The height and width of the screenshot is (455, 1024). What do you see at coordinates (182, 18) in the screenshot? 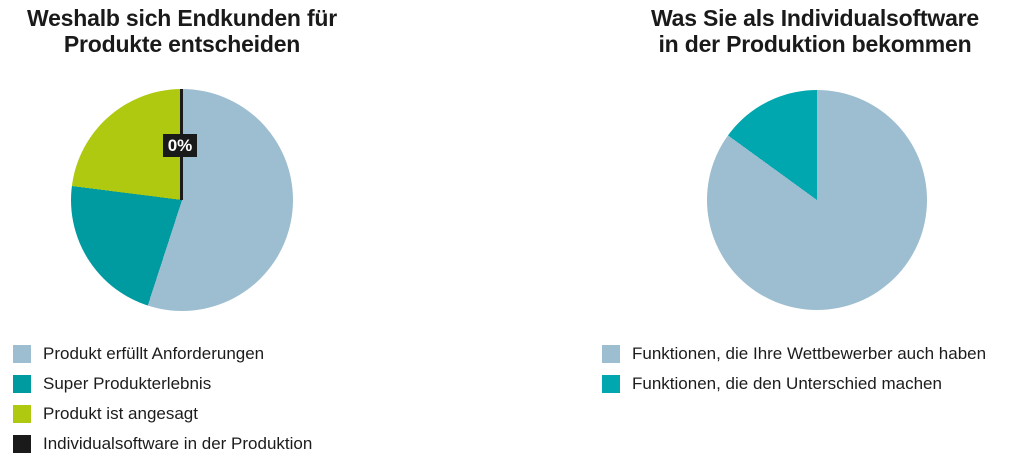
I see `left-chart-title-line1: Weshalb sich Endkunden für` at bounding box center [182, 18].